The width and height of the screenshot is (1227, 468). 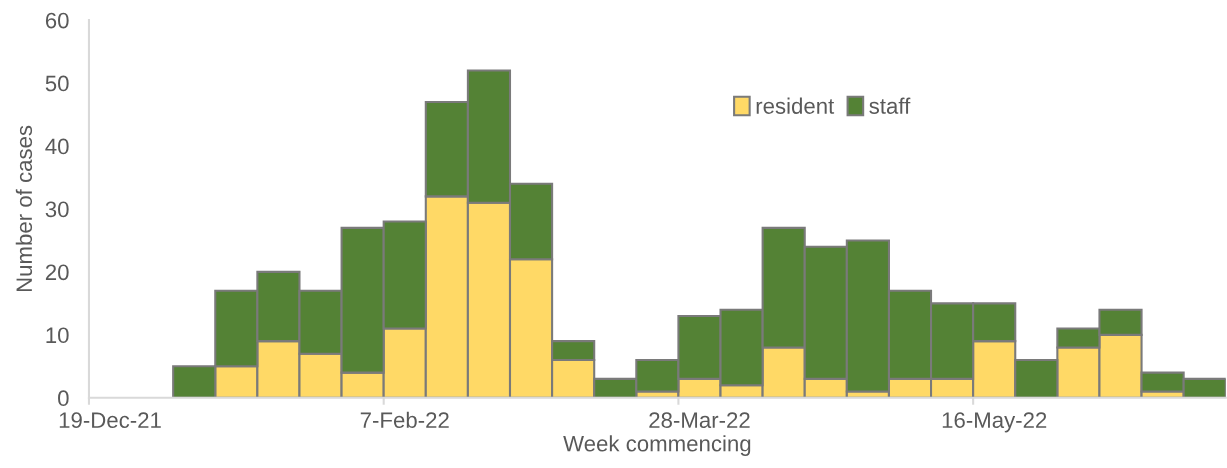 I want to click on y-tick-label: 60, so click(x=57, y=20).